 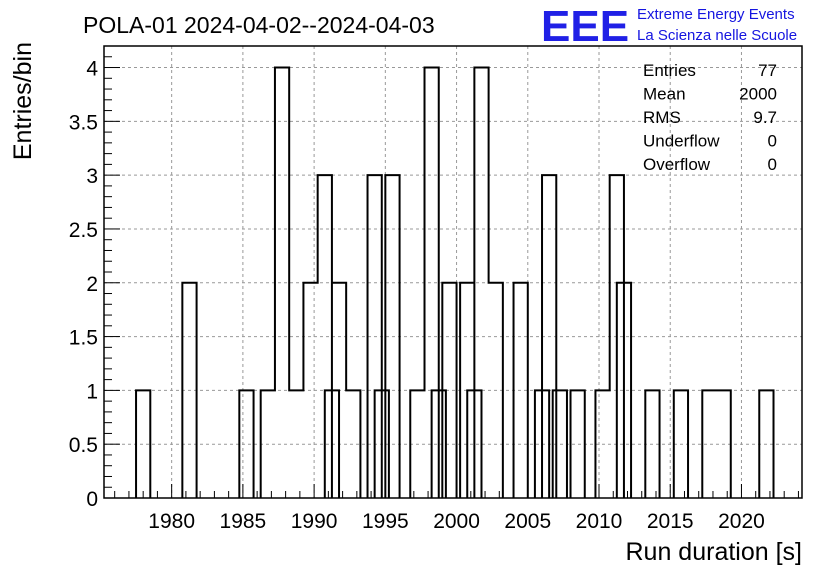 What do you see at coordinates (767, 70) in the screenshot?
I see `stats-value: 77` at bounding box center [767, 70].